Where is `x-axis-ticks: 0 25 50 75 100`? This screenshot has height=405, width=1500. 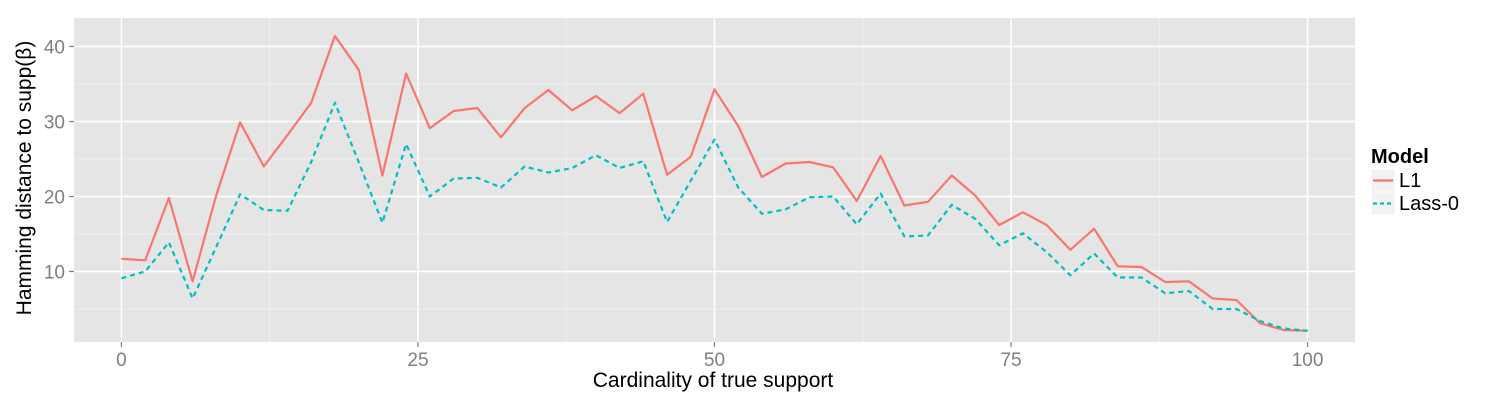 x-axis-ticks: 0 25 50 75 100 is located at coordinates (719, 356).